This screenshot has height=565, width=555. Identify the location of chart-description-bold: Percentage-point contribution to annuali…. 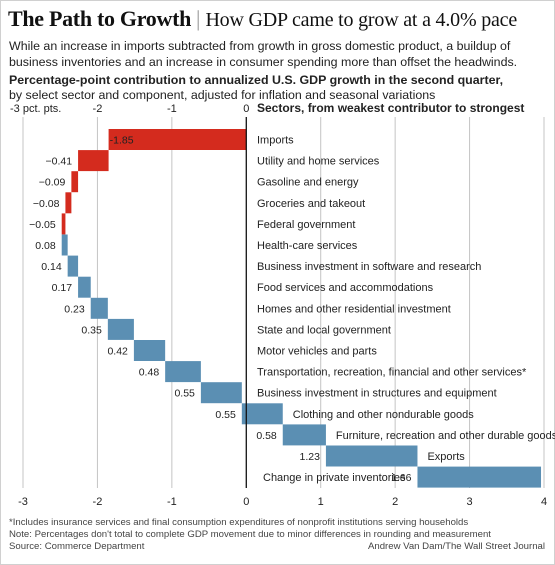
(256, 80).